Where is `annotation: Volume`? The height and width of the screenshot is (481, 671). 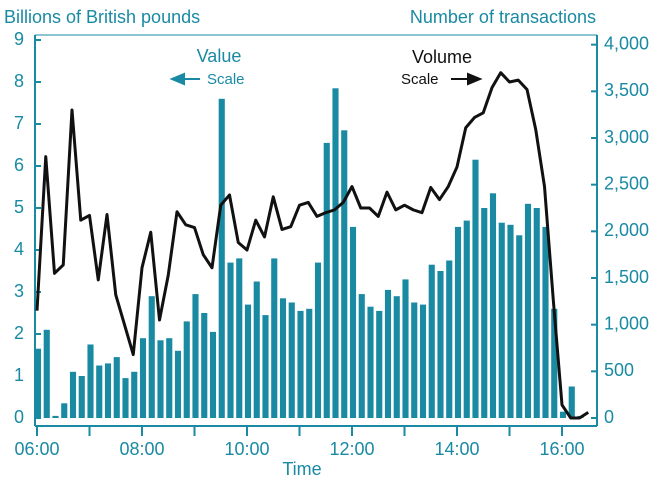
annotation: Volume is located at coordinates (442, 57).